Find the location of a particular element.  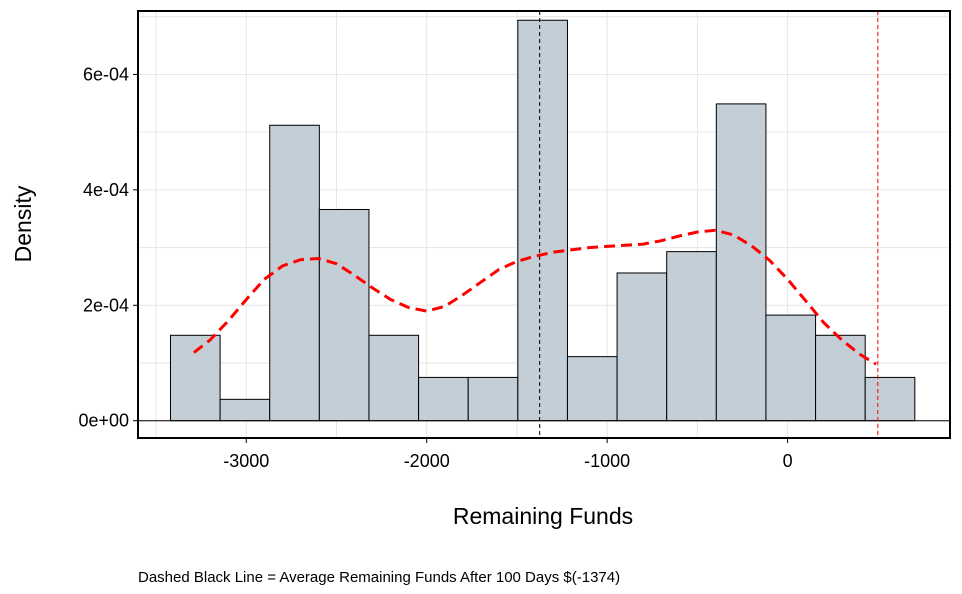

y-tick-label: 2e-04 is located at coordinates (106, 305).